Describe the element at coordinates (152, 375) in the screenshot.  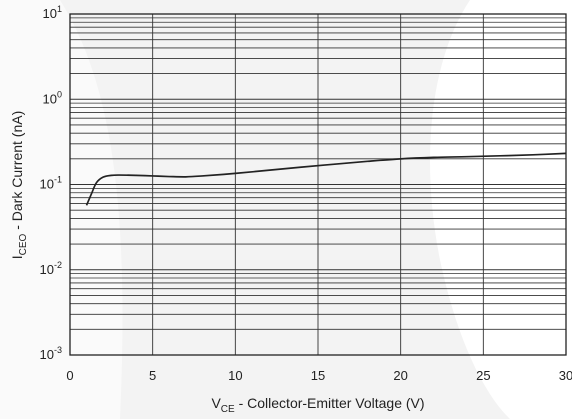
I see `x-tick-label: 5` at that location.